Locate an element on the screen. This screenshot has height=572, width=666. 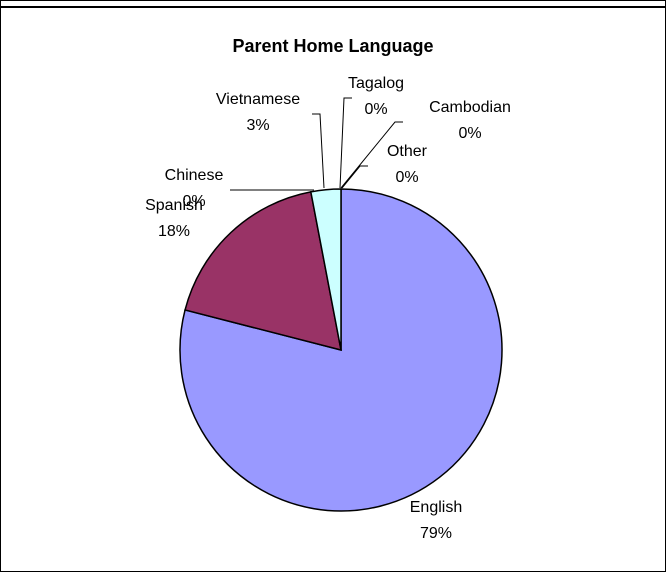
slice-label-english: English is located at coordinates (436, 507).